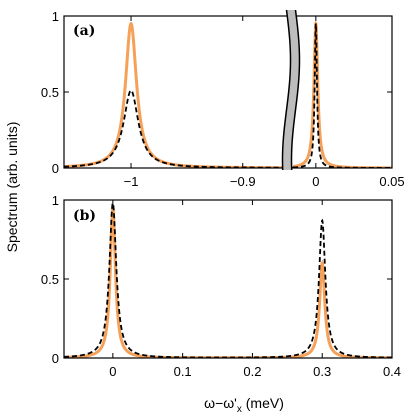 This screenshot has width=411, height=418. I want to click on x-axis-title-main: ω−ω', so click(220, 403).